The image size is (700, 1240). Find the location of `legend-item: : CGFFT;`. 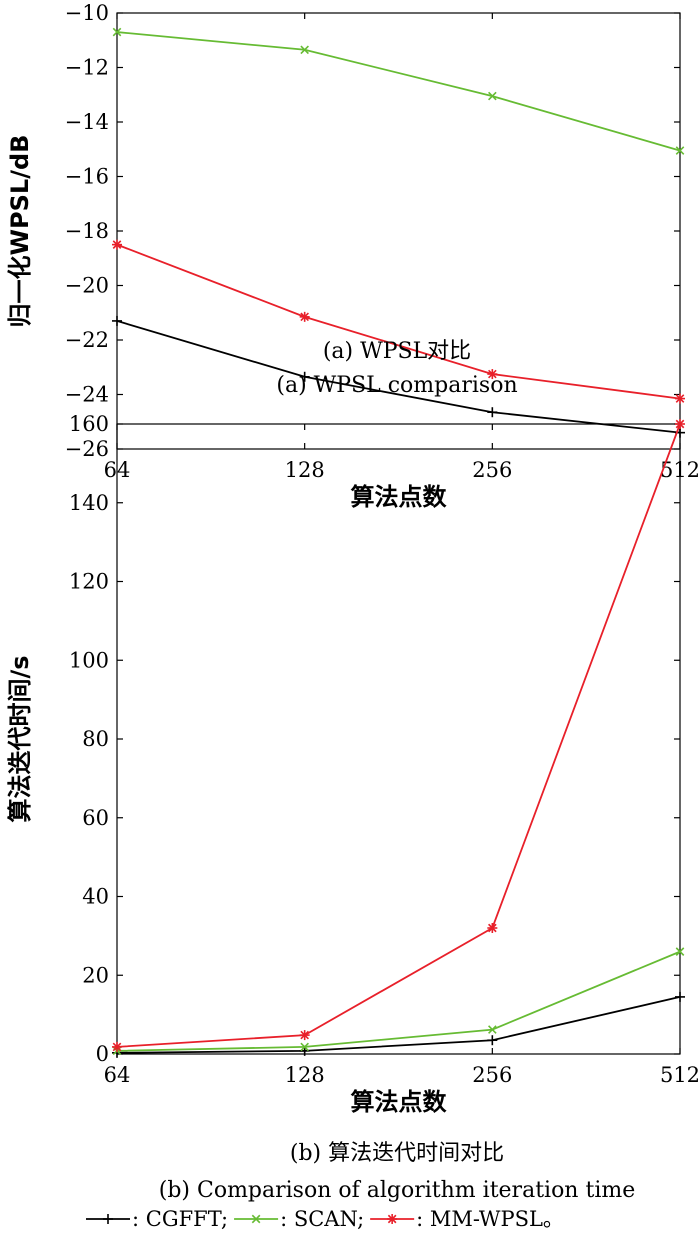

legend-item: : CGFFT; is located at coordinates (157, 1219).